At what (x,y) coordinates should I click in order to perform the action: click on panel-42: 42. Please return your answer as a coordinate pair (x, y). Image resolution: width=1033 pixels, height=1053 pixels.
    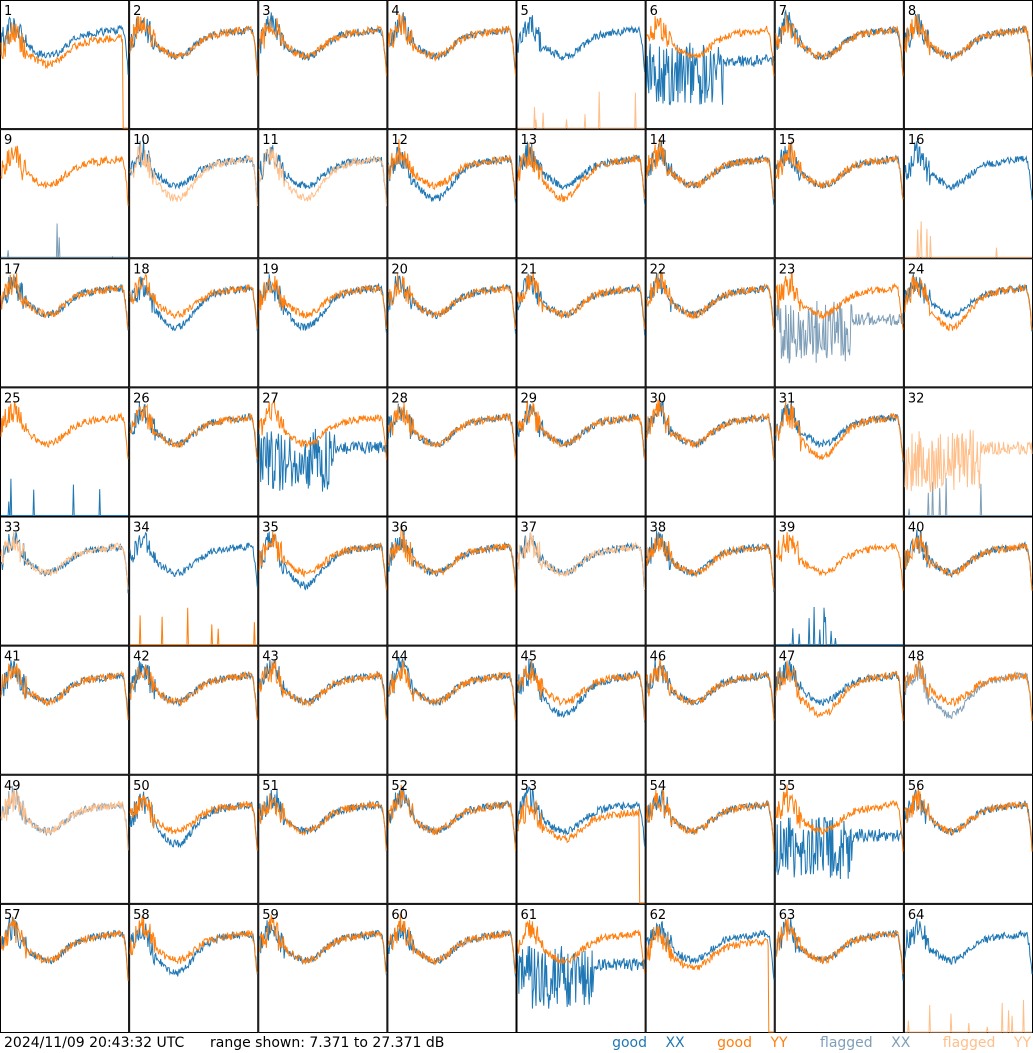
    Looking at the image, I should click on (194, 710).